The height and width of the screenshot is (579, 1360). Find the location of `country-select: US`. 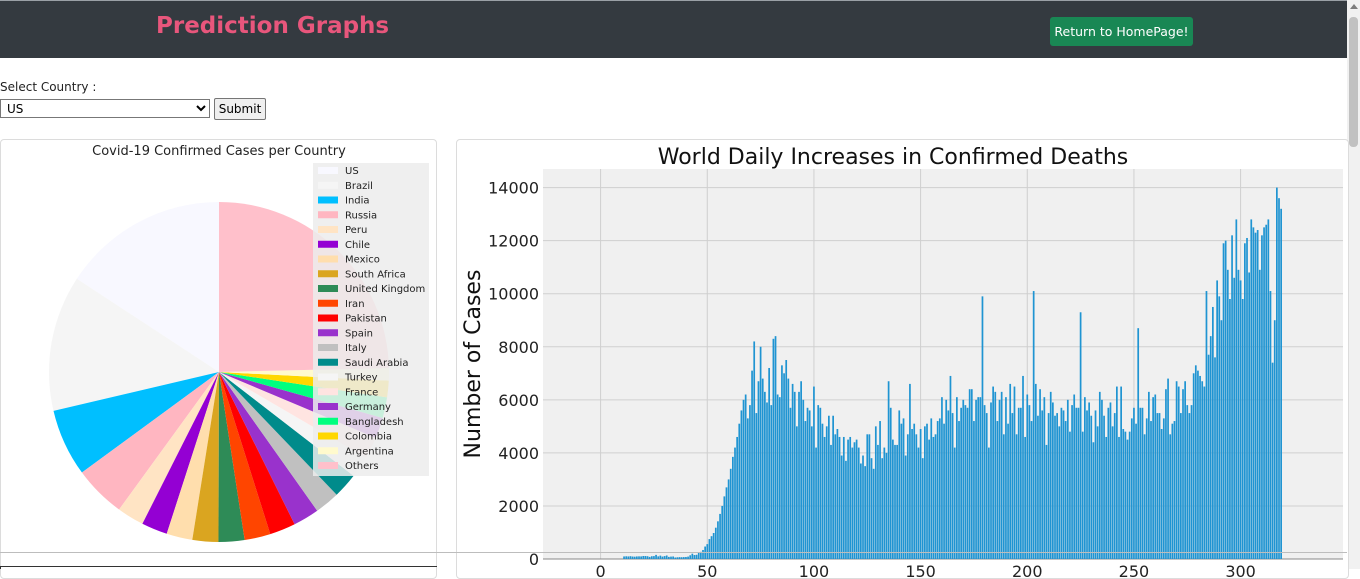

country-select: US is located at coordinates (105, 108).